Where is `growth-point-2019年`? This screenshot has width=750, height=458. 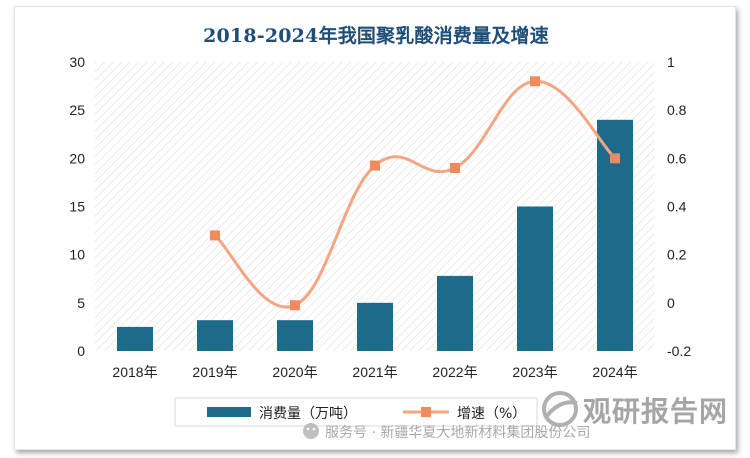
growth-point-2019年 is located at coordinates (215, 235).